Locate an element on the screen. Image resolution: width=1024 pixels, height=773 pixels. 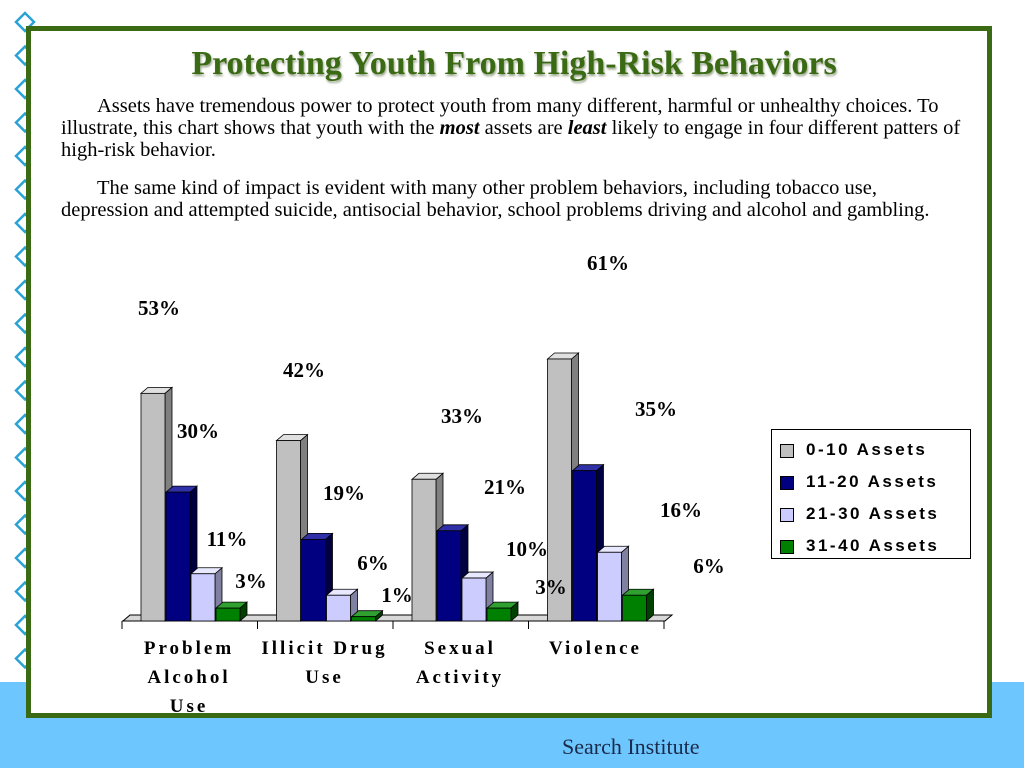
category-label: Activity is located at coordinates (460, 677).